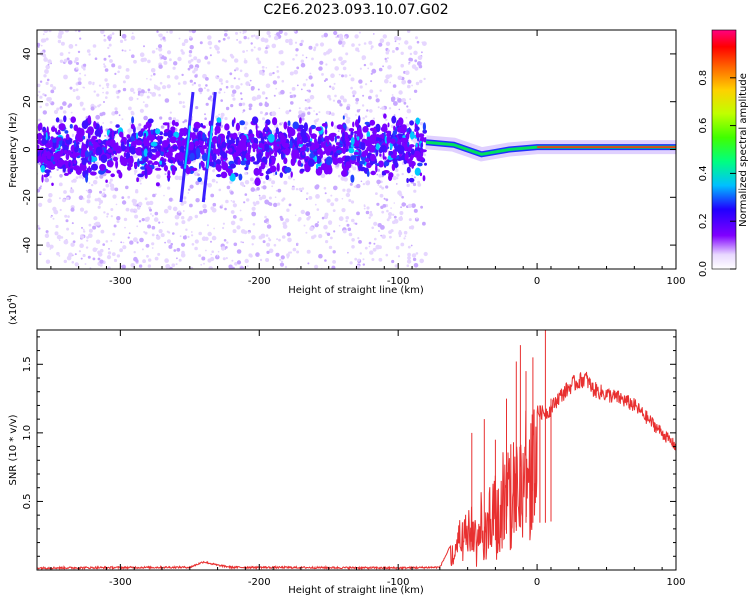 The image size is (750, 600). What do you see at coordinates (27, 54) in the screenshot?
I see `y-tick-label: 40` at bounding box center [27, 54].